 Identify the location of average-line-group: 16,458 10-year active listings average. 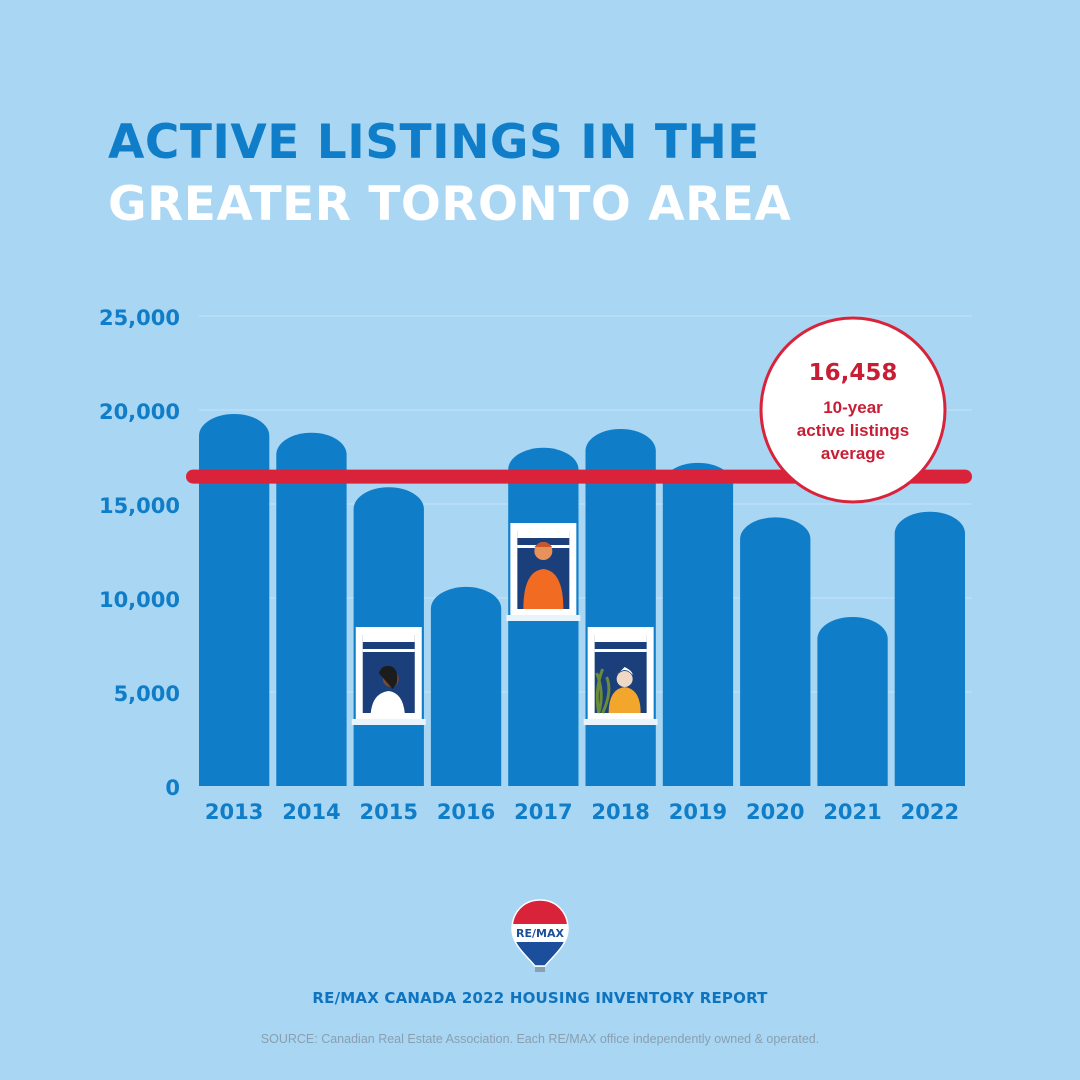
(579, 410).